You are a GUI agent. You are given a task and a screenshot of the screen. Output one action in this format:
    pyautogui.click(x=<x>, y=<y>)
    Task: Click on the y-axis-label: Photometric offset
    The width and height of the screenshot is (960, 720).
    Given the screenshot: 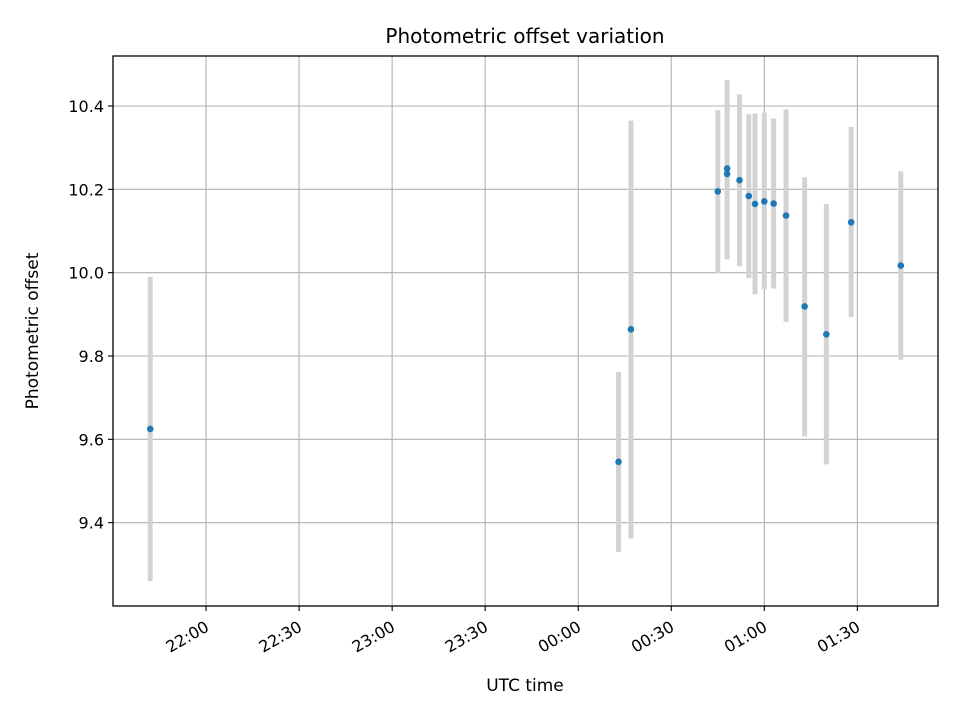 What is the action you would take?
    pyautogui.click(x=33, y=330)
    